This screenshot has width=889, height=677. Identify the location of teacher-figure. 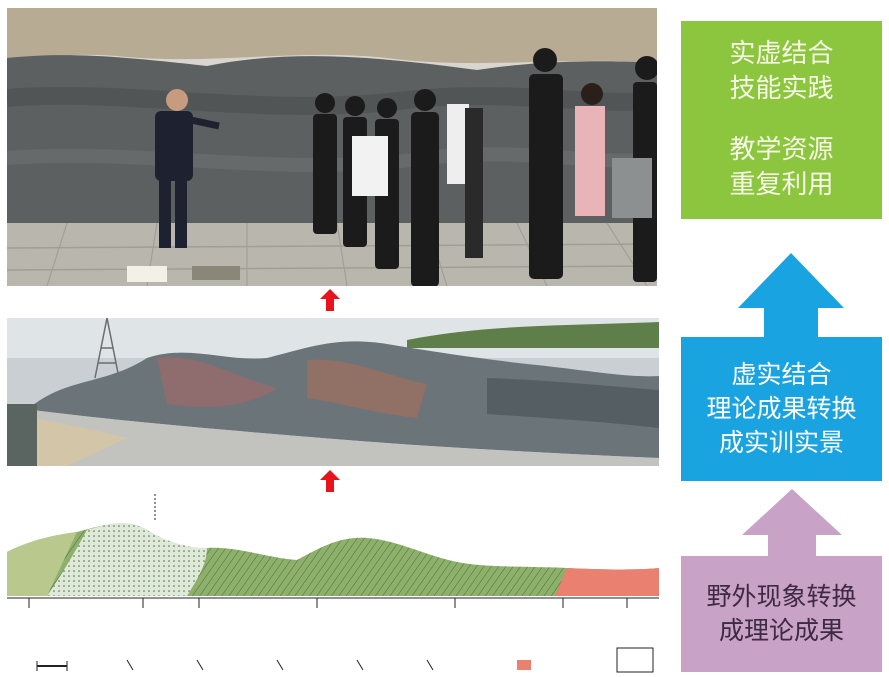
(187, 168).